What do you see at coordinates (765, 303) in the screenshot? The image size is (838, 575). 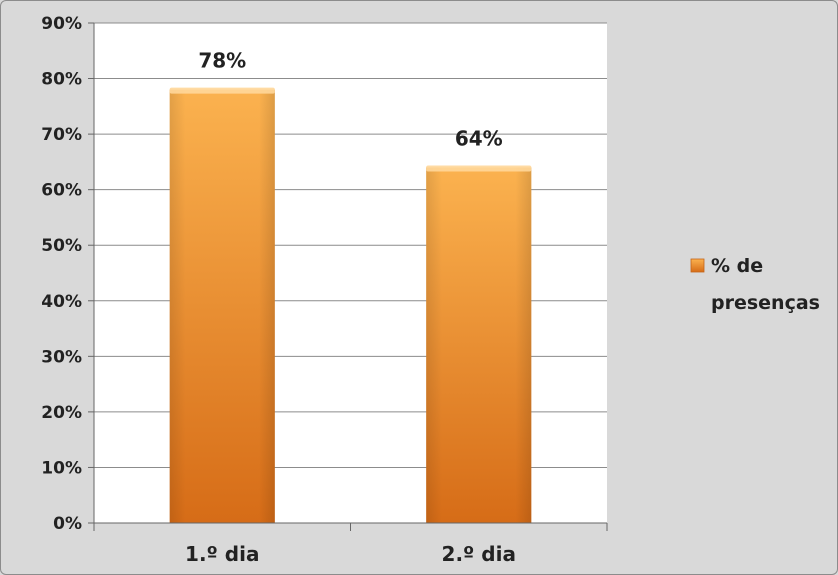 I see `legend-label-line-2: presenças` at bounding box center [765, 303].